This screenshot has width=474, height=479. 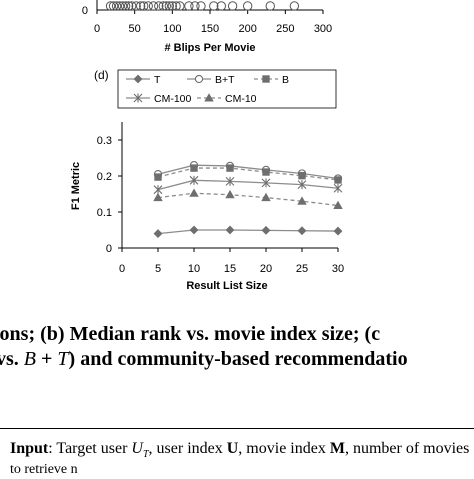 What do you see at coordinates (157, 80) in the screenshot?
I see `legend-label: T` at bounding box center [157, 80].